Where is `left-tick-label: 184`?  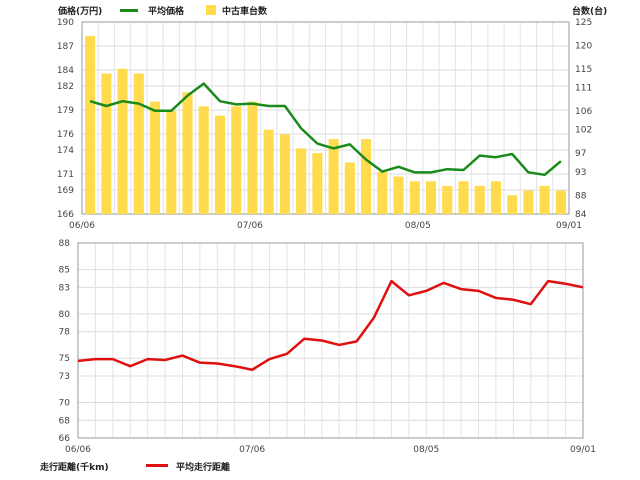 left-tick-label: 184 is located at coordinates (65, 71).